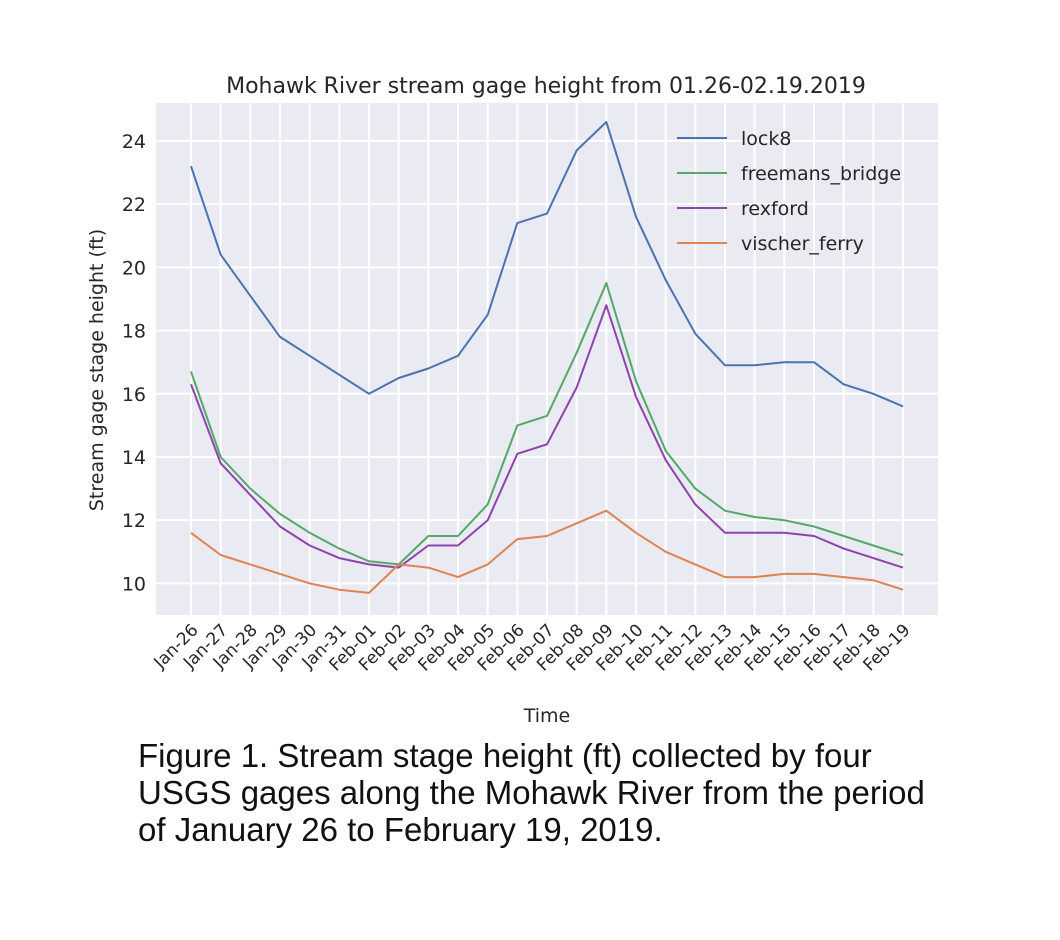  What do you see at coordinates (134, 395) in the screenshot?
I see `y-tick-label: 16` at bounding box center [134, 395].